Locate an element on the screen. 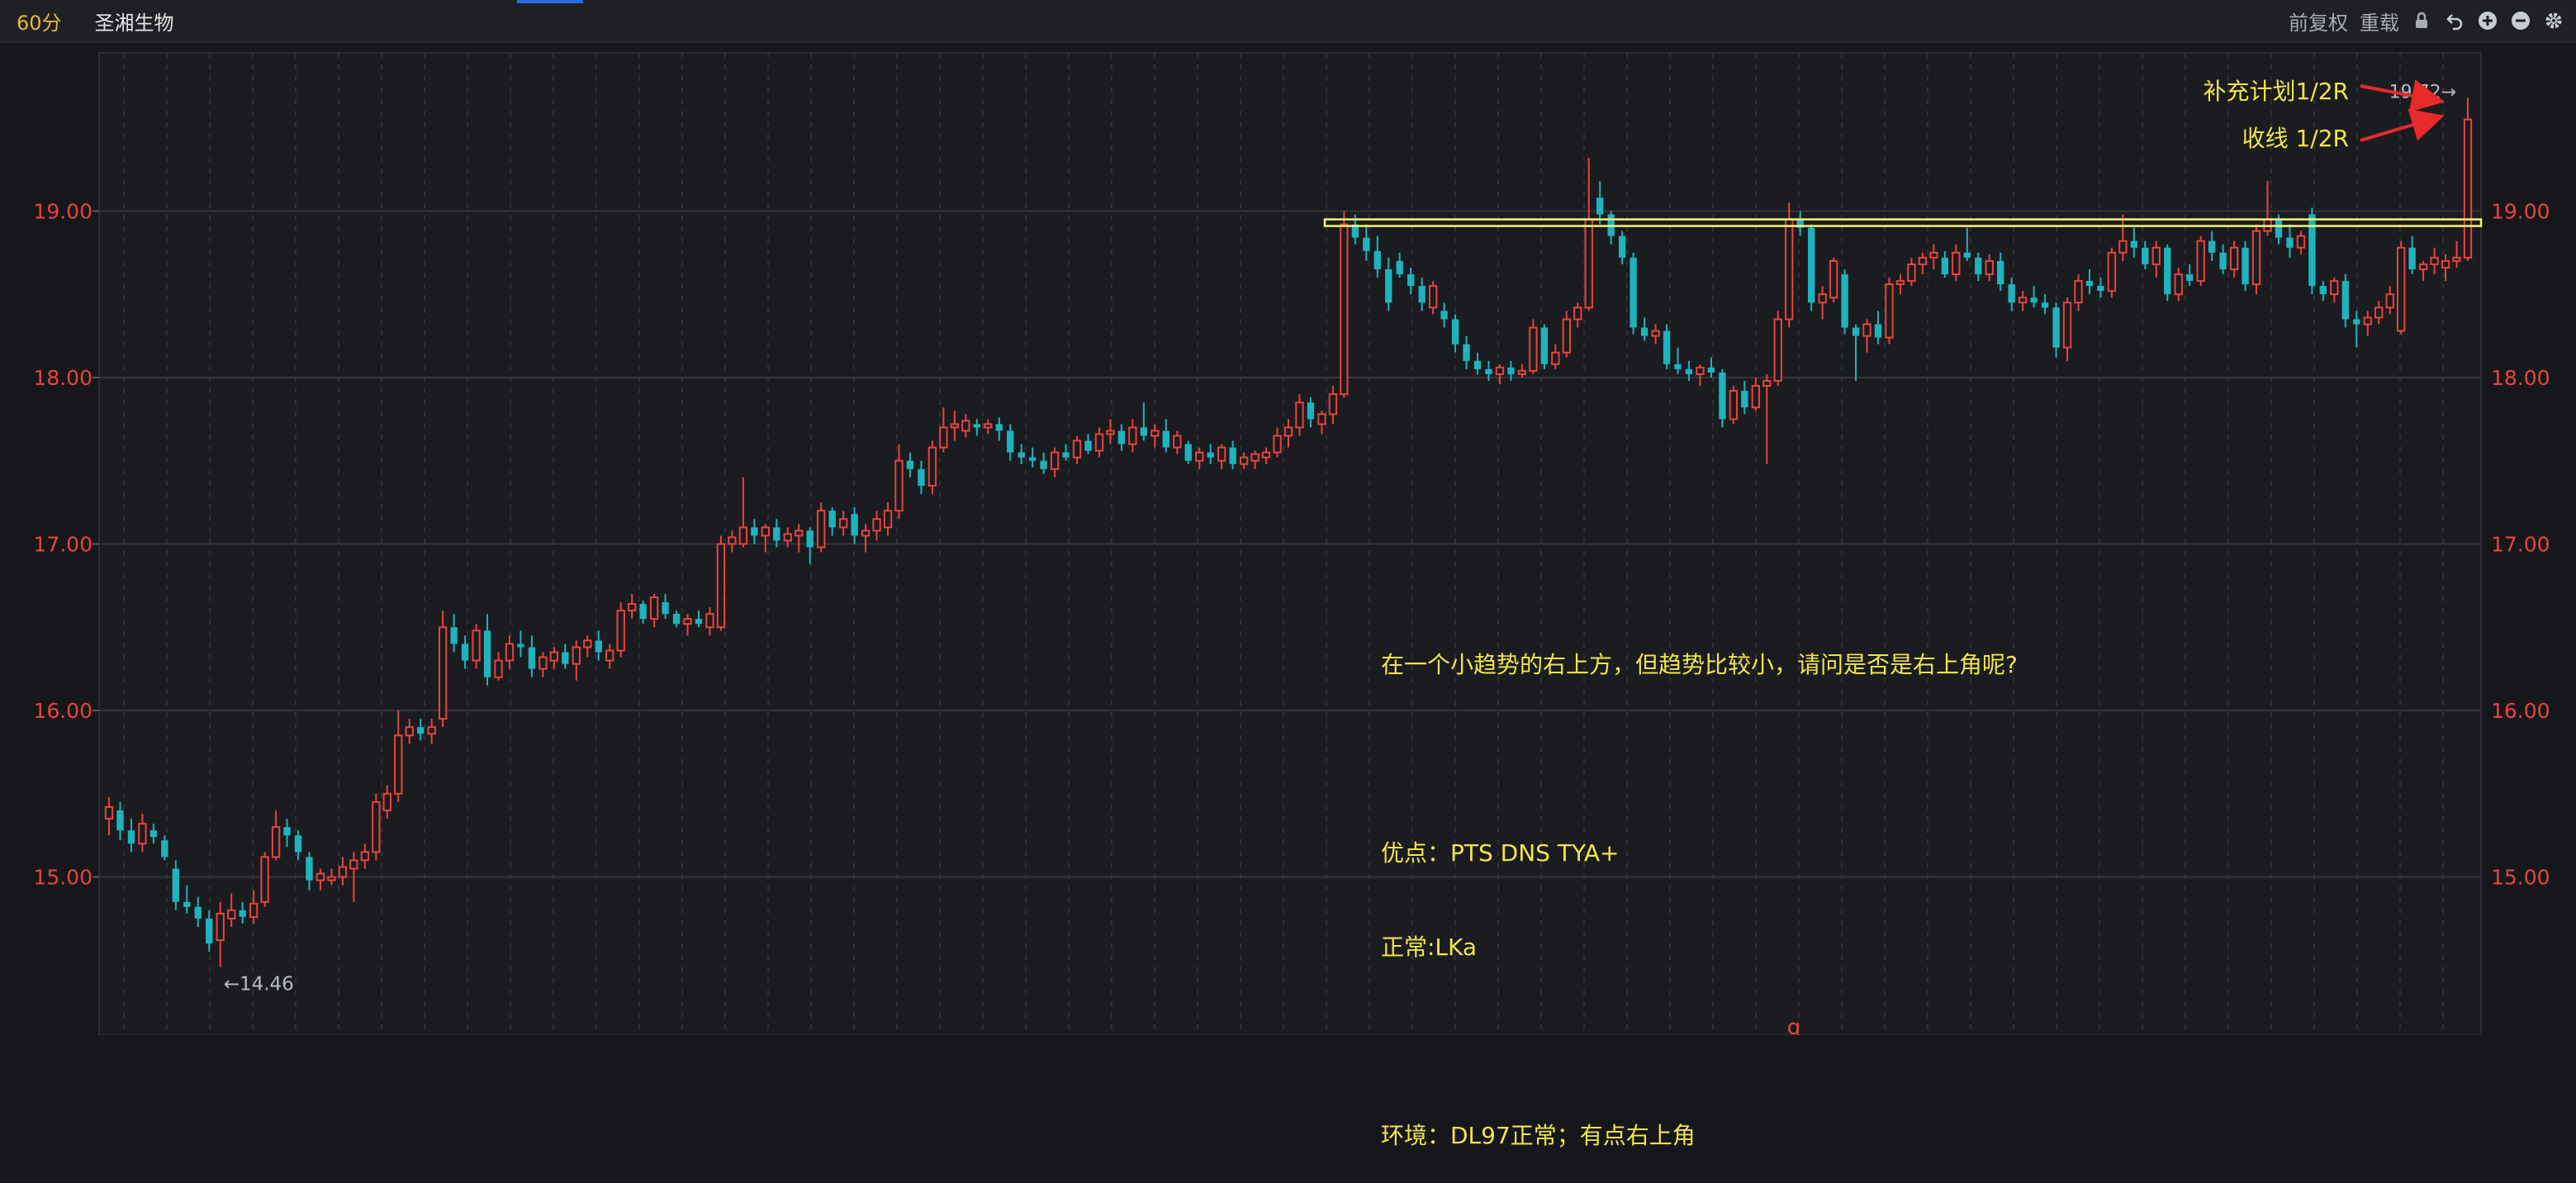 Image resolution: width=2576 pixels, height=1183 pixels. resistance-band is located at coordinates (1903, 222).